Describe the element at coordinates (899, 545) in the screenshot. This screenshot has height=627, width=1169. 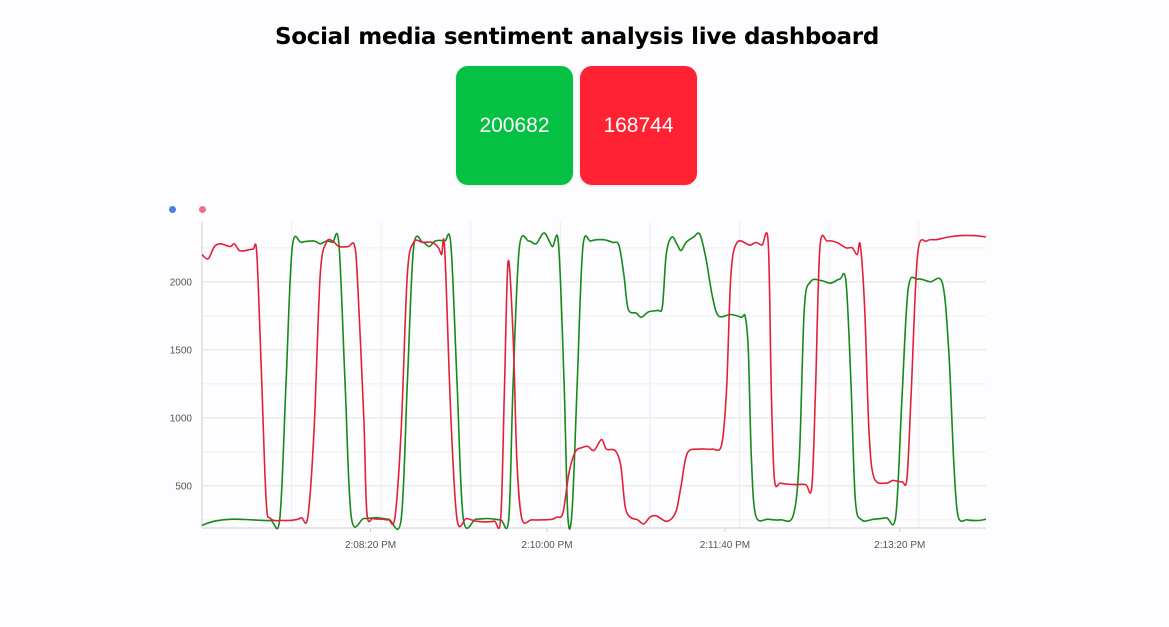
I see `x-tick-label: 2:13:20 PM` at that location.